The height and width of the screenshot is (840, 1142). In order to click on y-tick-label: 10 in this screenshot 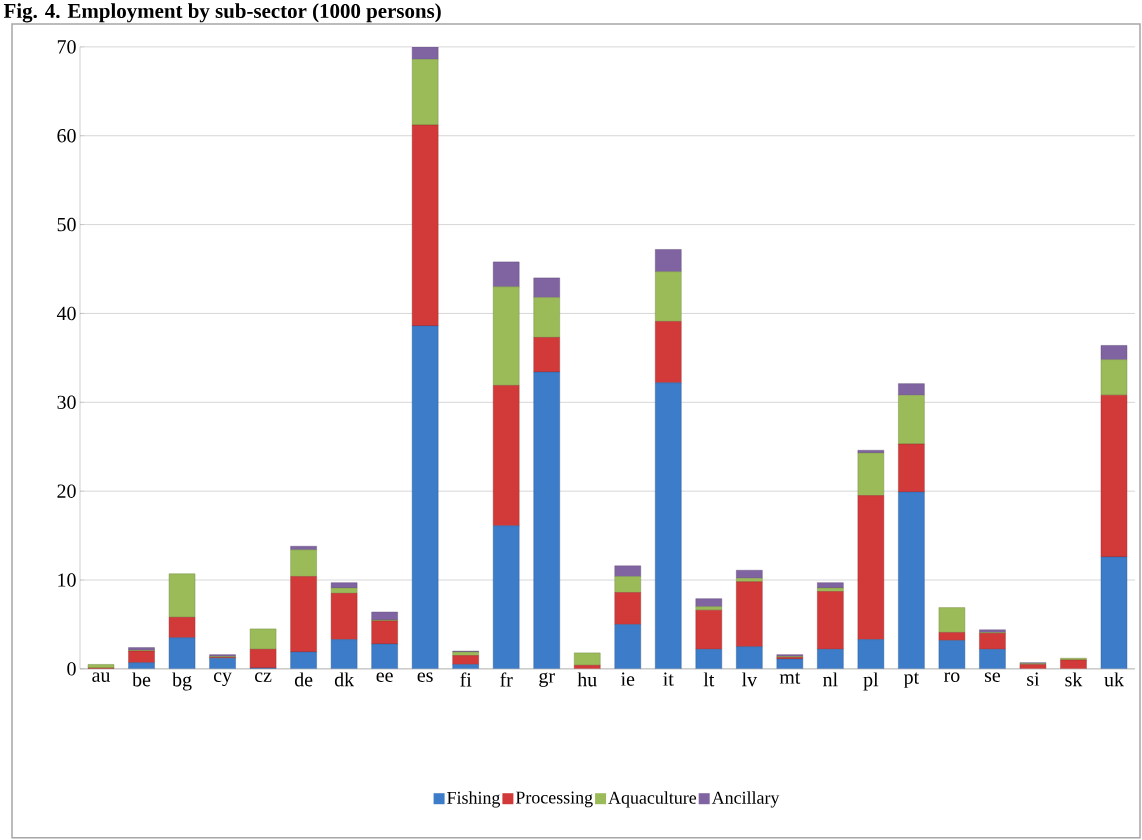, I will do `click(67, 580)`.